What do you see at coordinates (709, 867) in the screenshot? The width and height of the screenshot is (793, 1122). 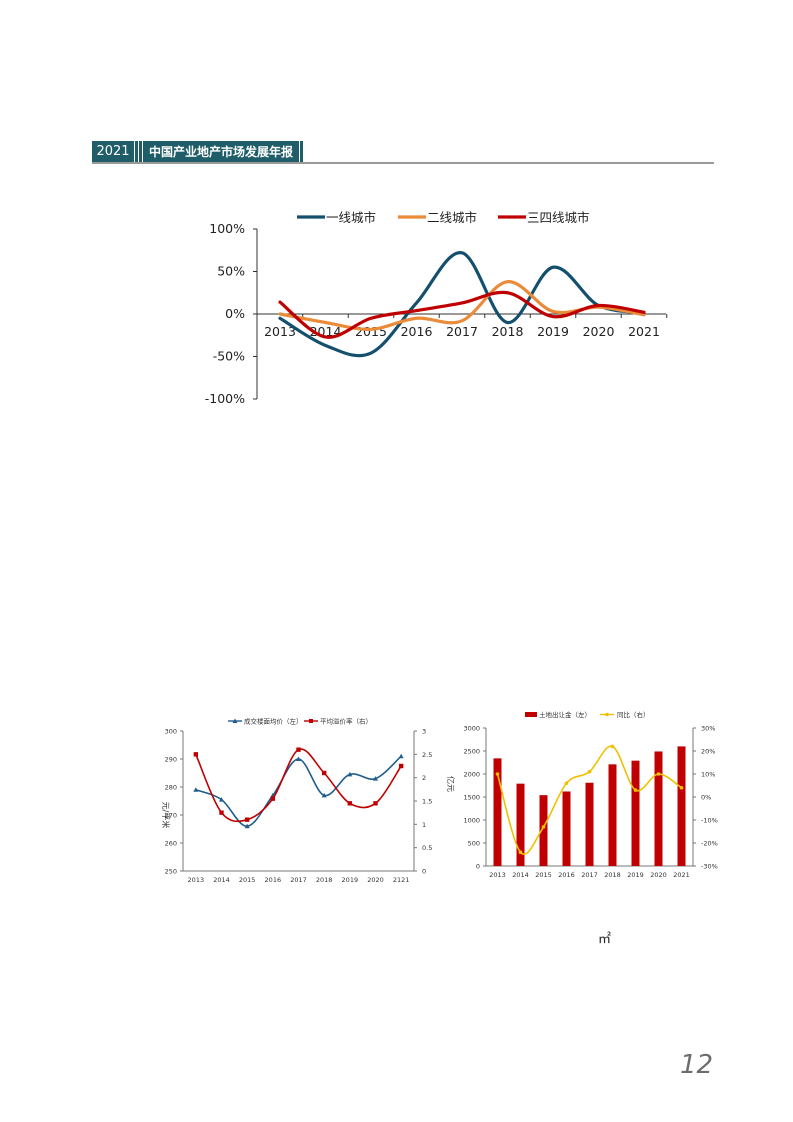 I see `right-tick-label: -30%` at bounding box center [709, 867].